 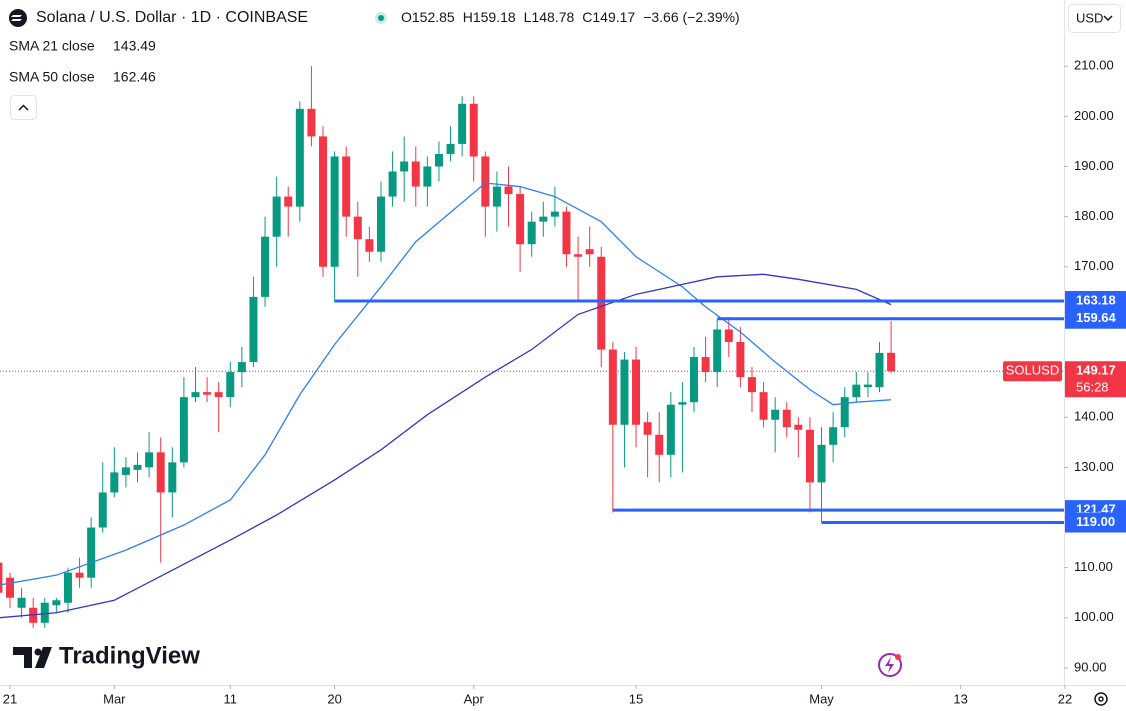 I want to click on ohlc-close: C149.17, so click(x=608, y=17).